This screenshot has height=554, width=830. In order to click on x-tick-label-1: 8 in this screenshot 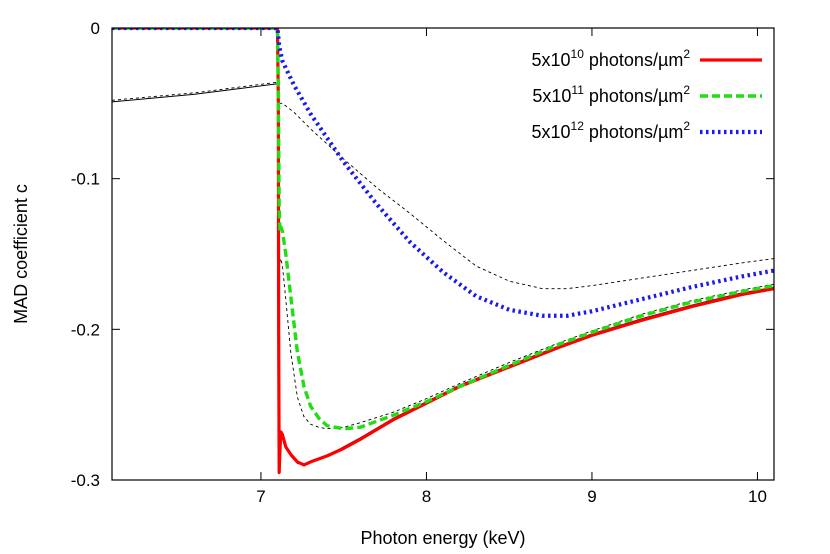, I will do `click(426, 496)`.